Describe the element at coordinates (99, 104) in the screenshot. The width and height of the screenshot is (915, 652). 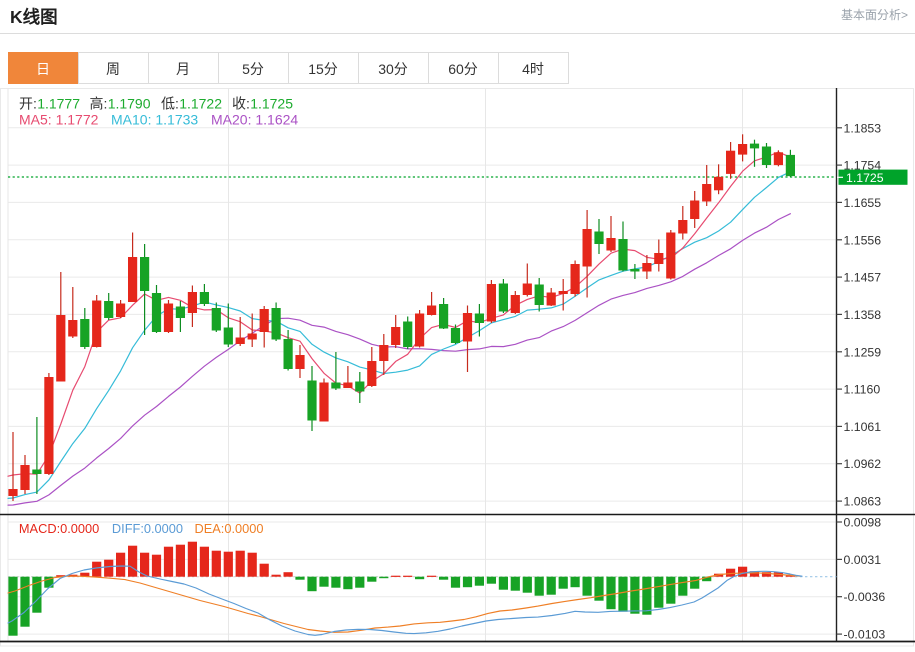
I see `svg-text: 高:` at that location.